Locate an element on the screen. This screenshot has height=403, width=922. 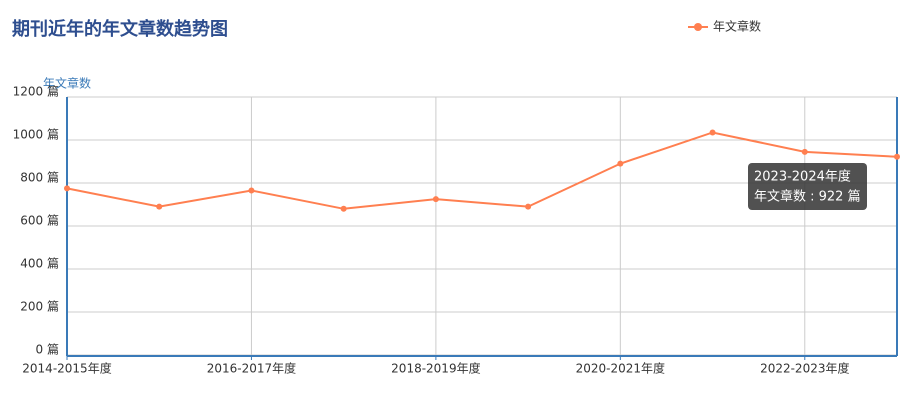
y-tick-label: 800 篇 is located at coordinates (39, 177).